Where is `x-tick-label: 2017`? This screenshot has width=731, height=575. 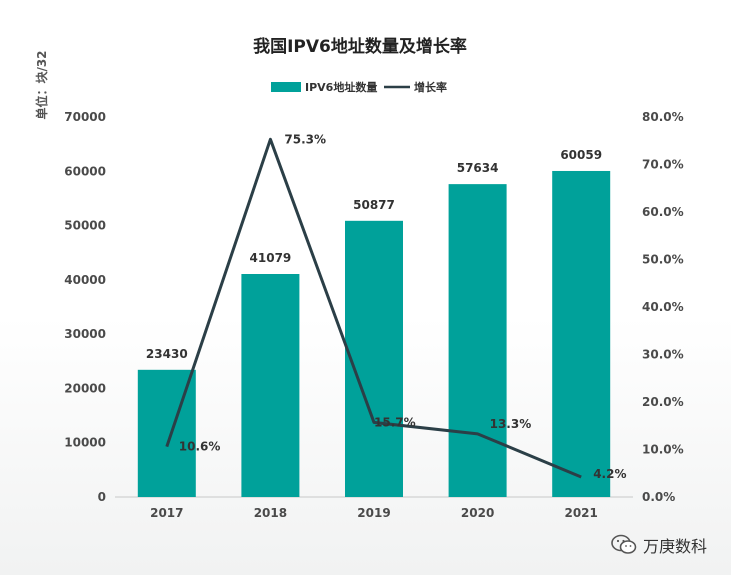
x-tick-label: 2017 is located at coordinates (166, 513).